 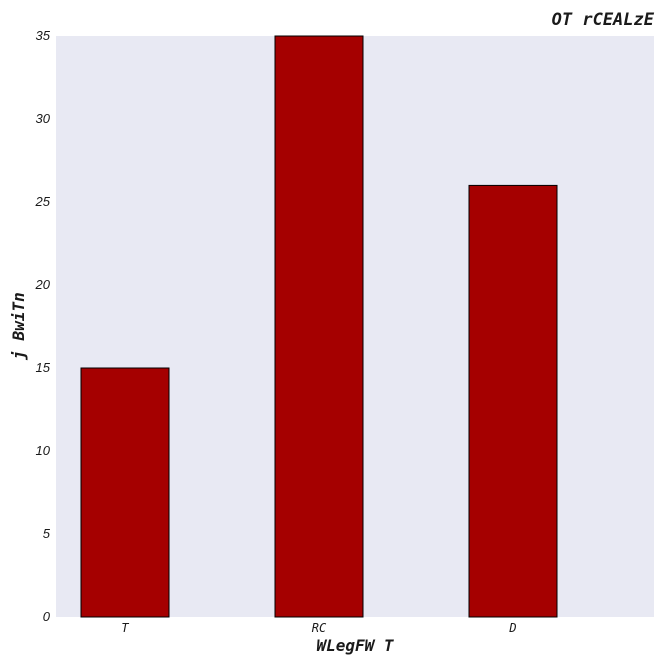 I want to click on bar-d, so click(x=513, y=401).